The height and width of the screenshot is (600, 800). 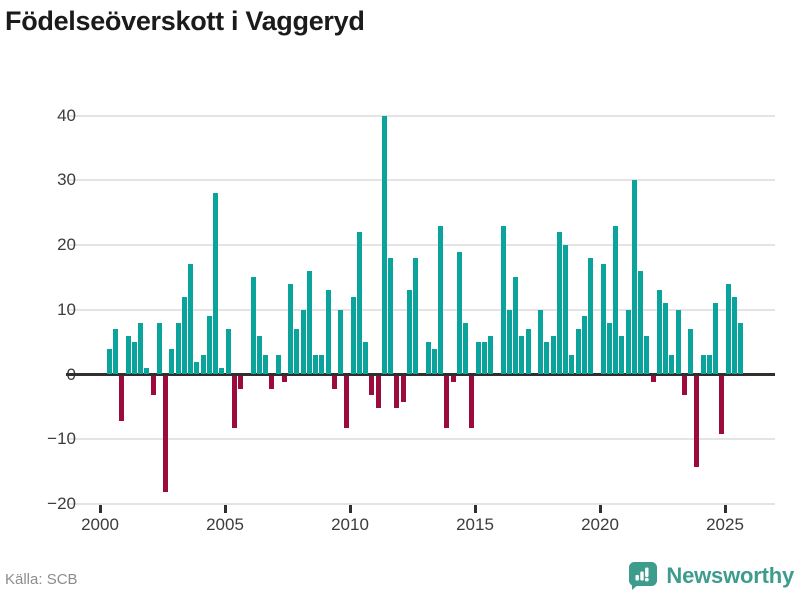 What do you see at coordinates (730, 575) in the screenshot?
I see `newsworthy-wordmark: Newsworthy` at bounding box center [730, 575].